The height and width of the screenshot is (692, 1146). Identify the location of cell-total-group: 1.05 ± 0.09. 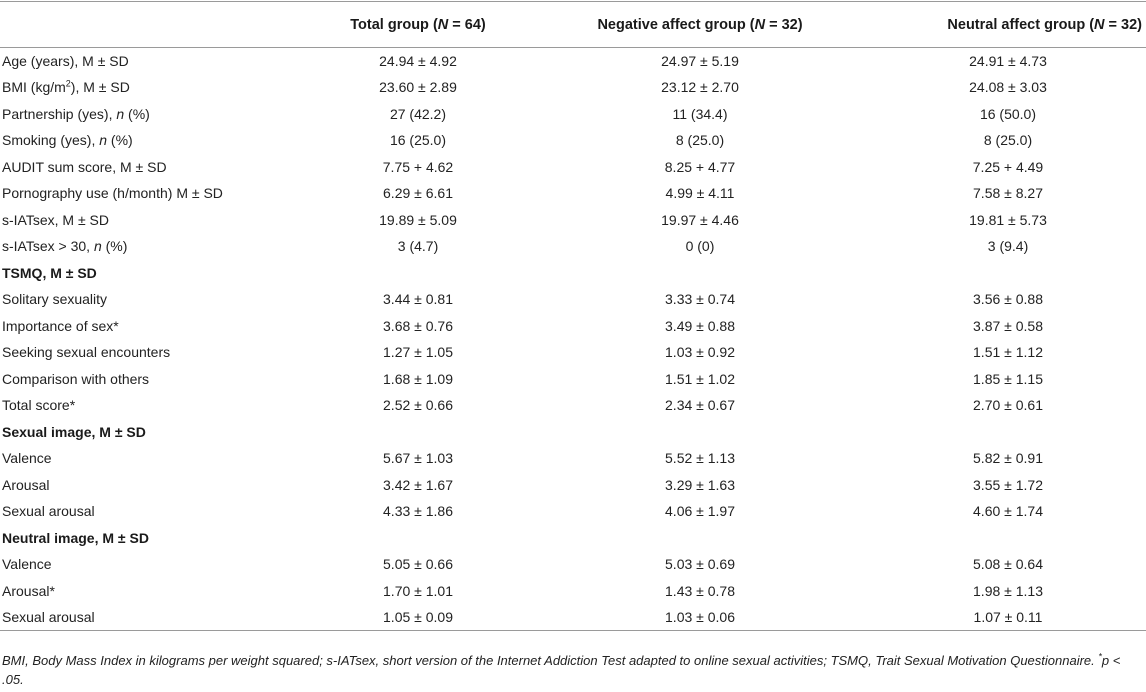
(418, 617).